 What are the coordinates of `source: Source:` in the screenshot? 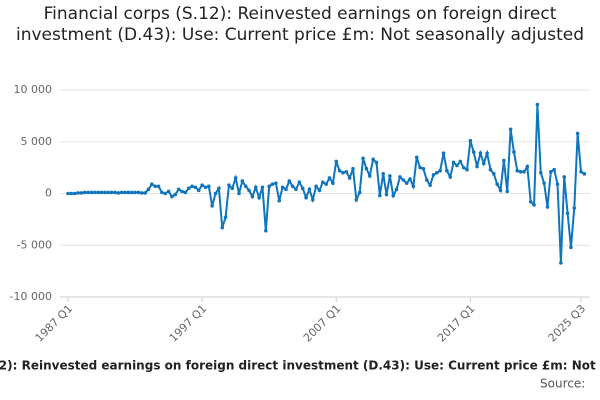 It's located at (562, 384).